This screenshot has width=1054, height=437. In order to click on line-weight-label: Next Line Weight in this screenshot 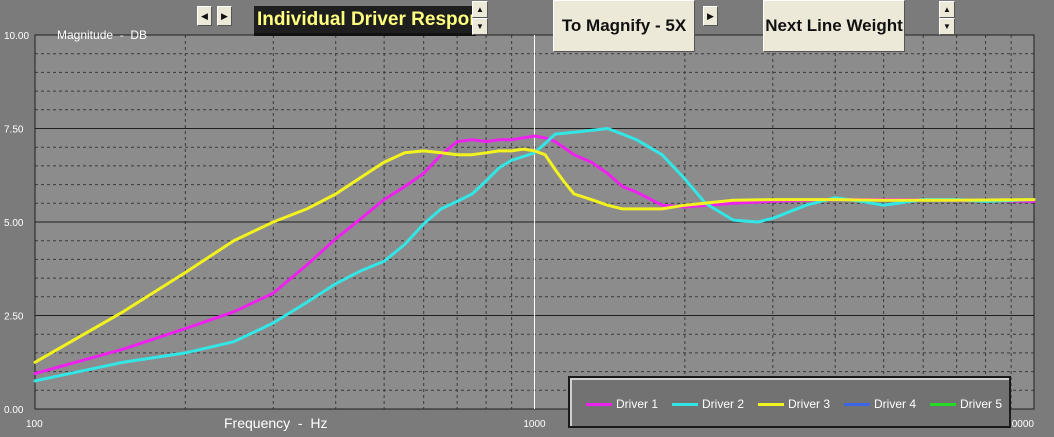, I will do `click(834, 25)`.